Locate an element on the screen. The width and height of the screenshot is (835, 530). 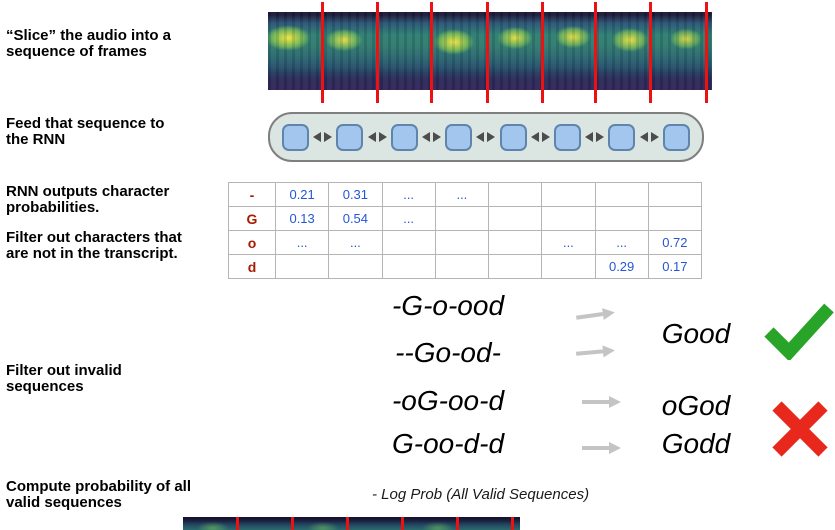
sequence-text: -G-o-ood is located at coordinates (448, 305).